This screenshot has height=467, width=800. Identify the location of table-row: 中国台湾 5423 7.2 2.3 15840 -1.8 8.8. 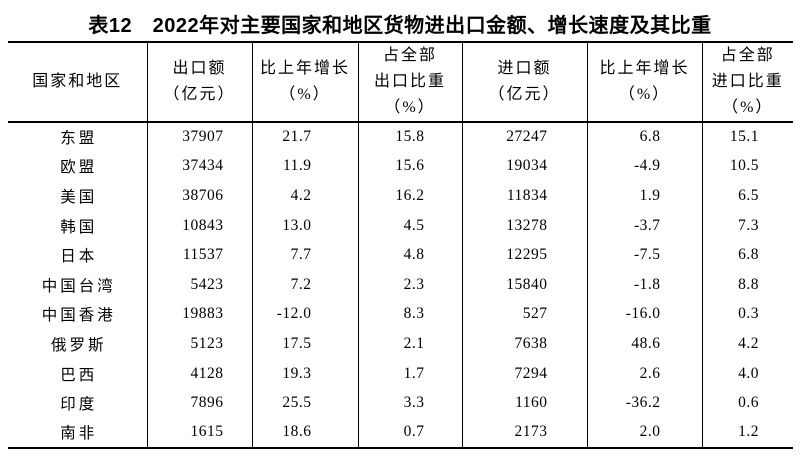
(400, 284).